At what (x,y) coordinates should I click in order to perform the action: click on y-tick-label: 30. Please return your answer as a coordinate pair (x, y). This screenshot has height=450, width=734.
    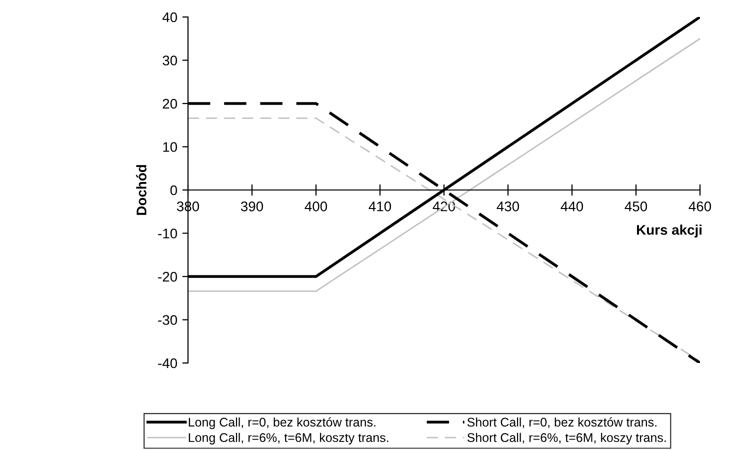
    Looking at the image, I should click on (170, 61).